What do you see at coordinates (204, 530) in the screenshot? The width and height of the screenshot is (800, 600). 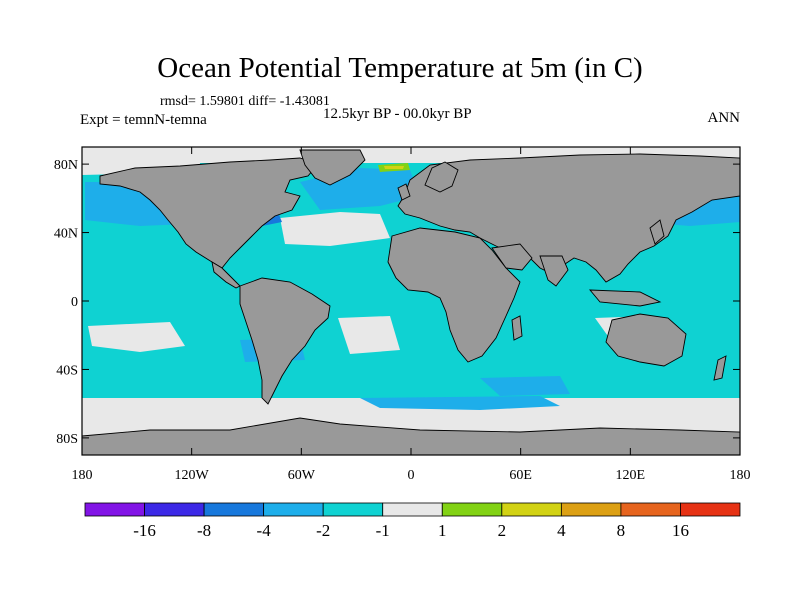 I see `colorbar-label: -8` at bounding box center [204, 530].